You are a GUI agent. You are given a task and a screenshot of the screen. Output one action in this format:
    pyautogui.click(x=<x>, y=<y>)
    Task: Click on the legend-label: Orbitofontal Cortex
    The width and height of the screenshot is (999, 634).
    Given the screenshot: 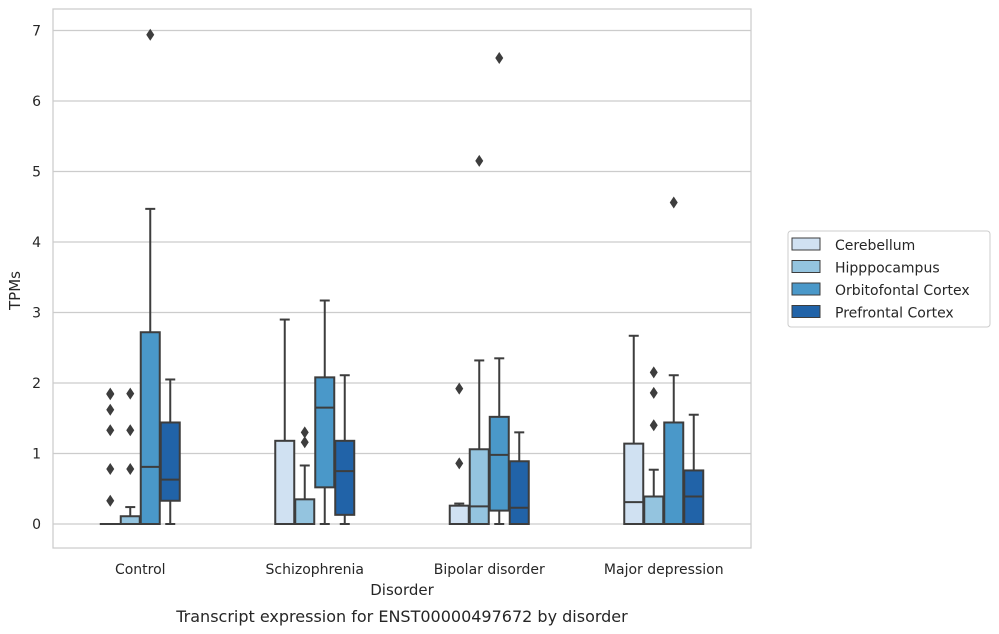 What is the action you would take?
    pyautogui.click(x=902, y=291)
    